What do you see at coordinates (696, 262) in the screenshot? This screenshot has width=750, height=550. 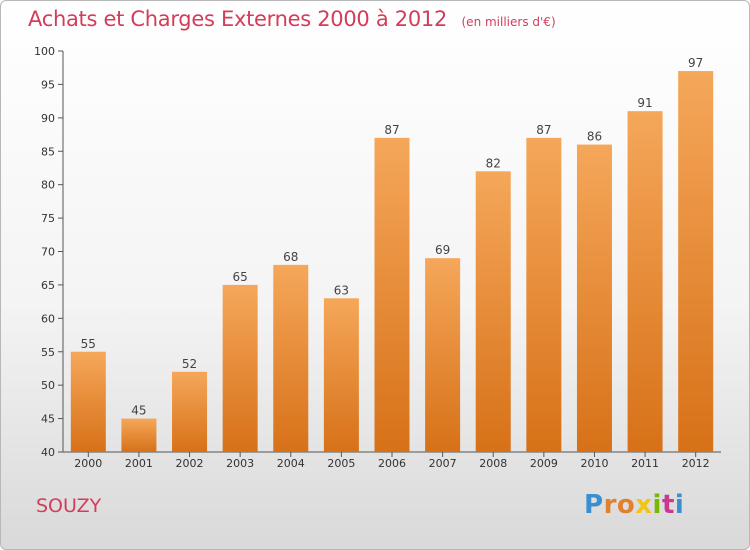 I see `bar-2012` at bounding box center [696, 262].